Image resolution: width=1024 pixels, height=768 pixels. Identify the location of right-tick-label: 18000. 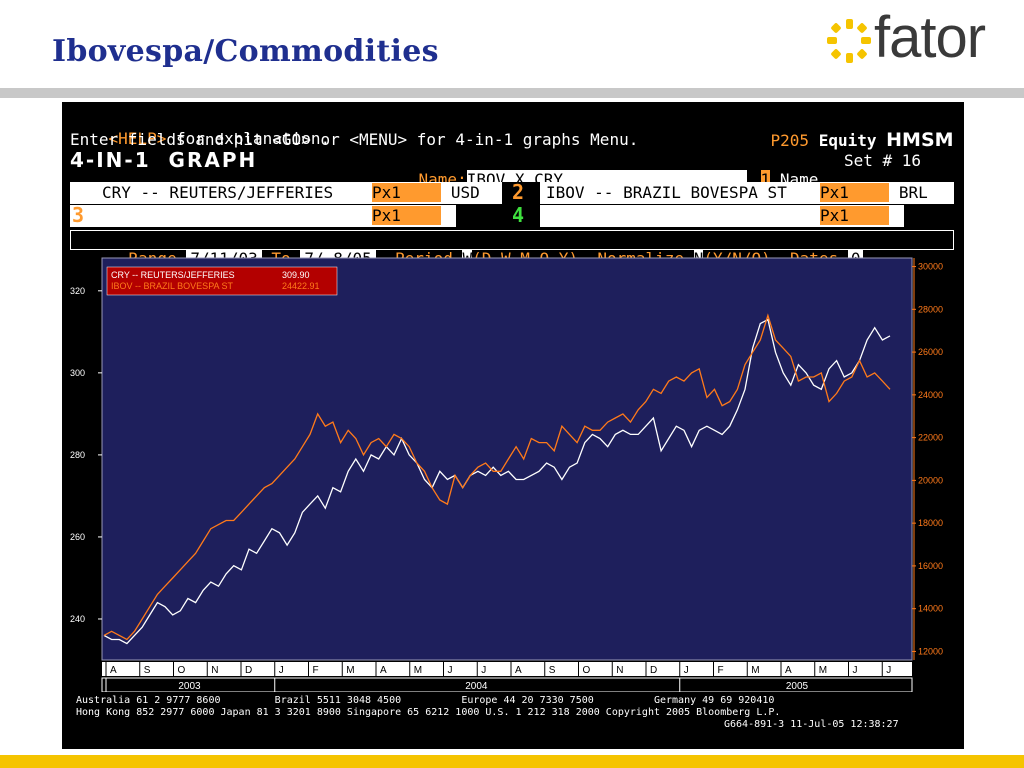
(930, 523).